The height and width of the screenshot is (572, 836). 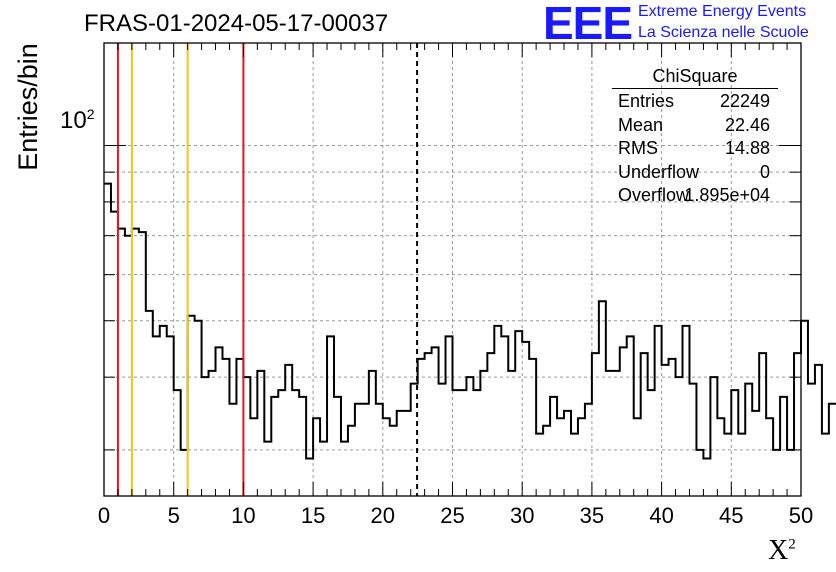 What do you see at coordinates (73, 120) in the screenshot?
I see `y-tick-base: 10` at bounding box center [73, 120].